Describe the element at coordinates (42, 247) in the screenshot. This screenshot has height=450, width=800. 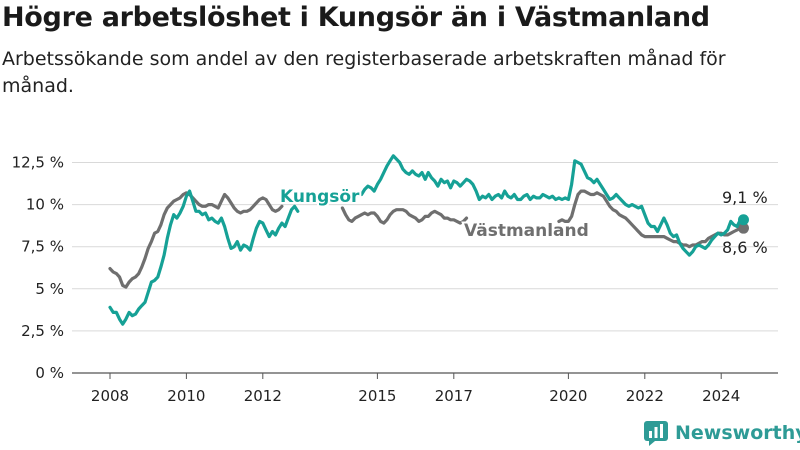
I see `y-tick-label: 7,5 %` at that location.